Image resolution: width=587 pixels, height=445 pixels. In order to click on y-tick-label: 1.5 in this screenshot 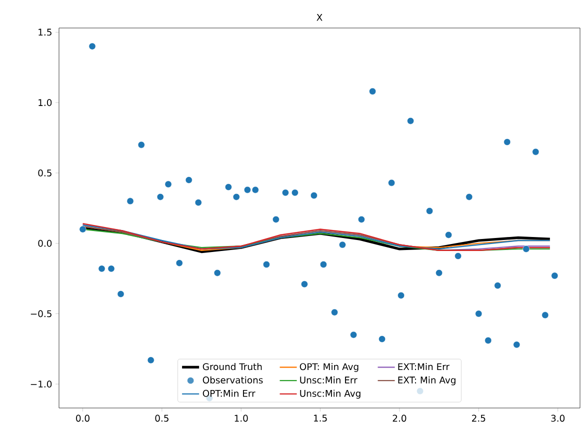, I will do `click(45, 32)`.